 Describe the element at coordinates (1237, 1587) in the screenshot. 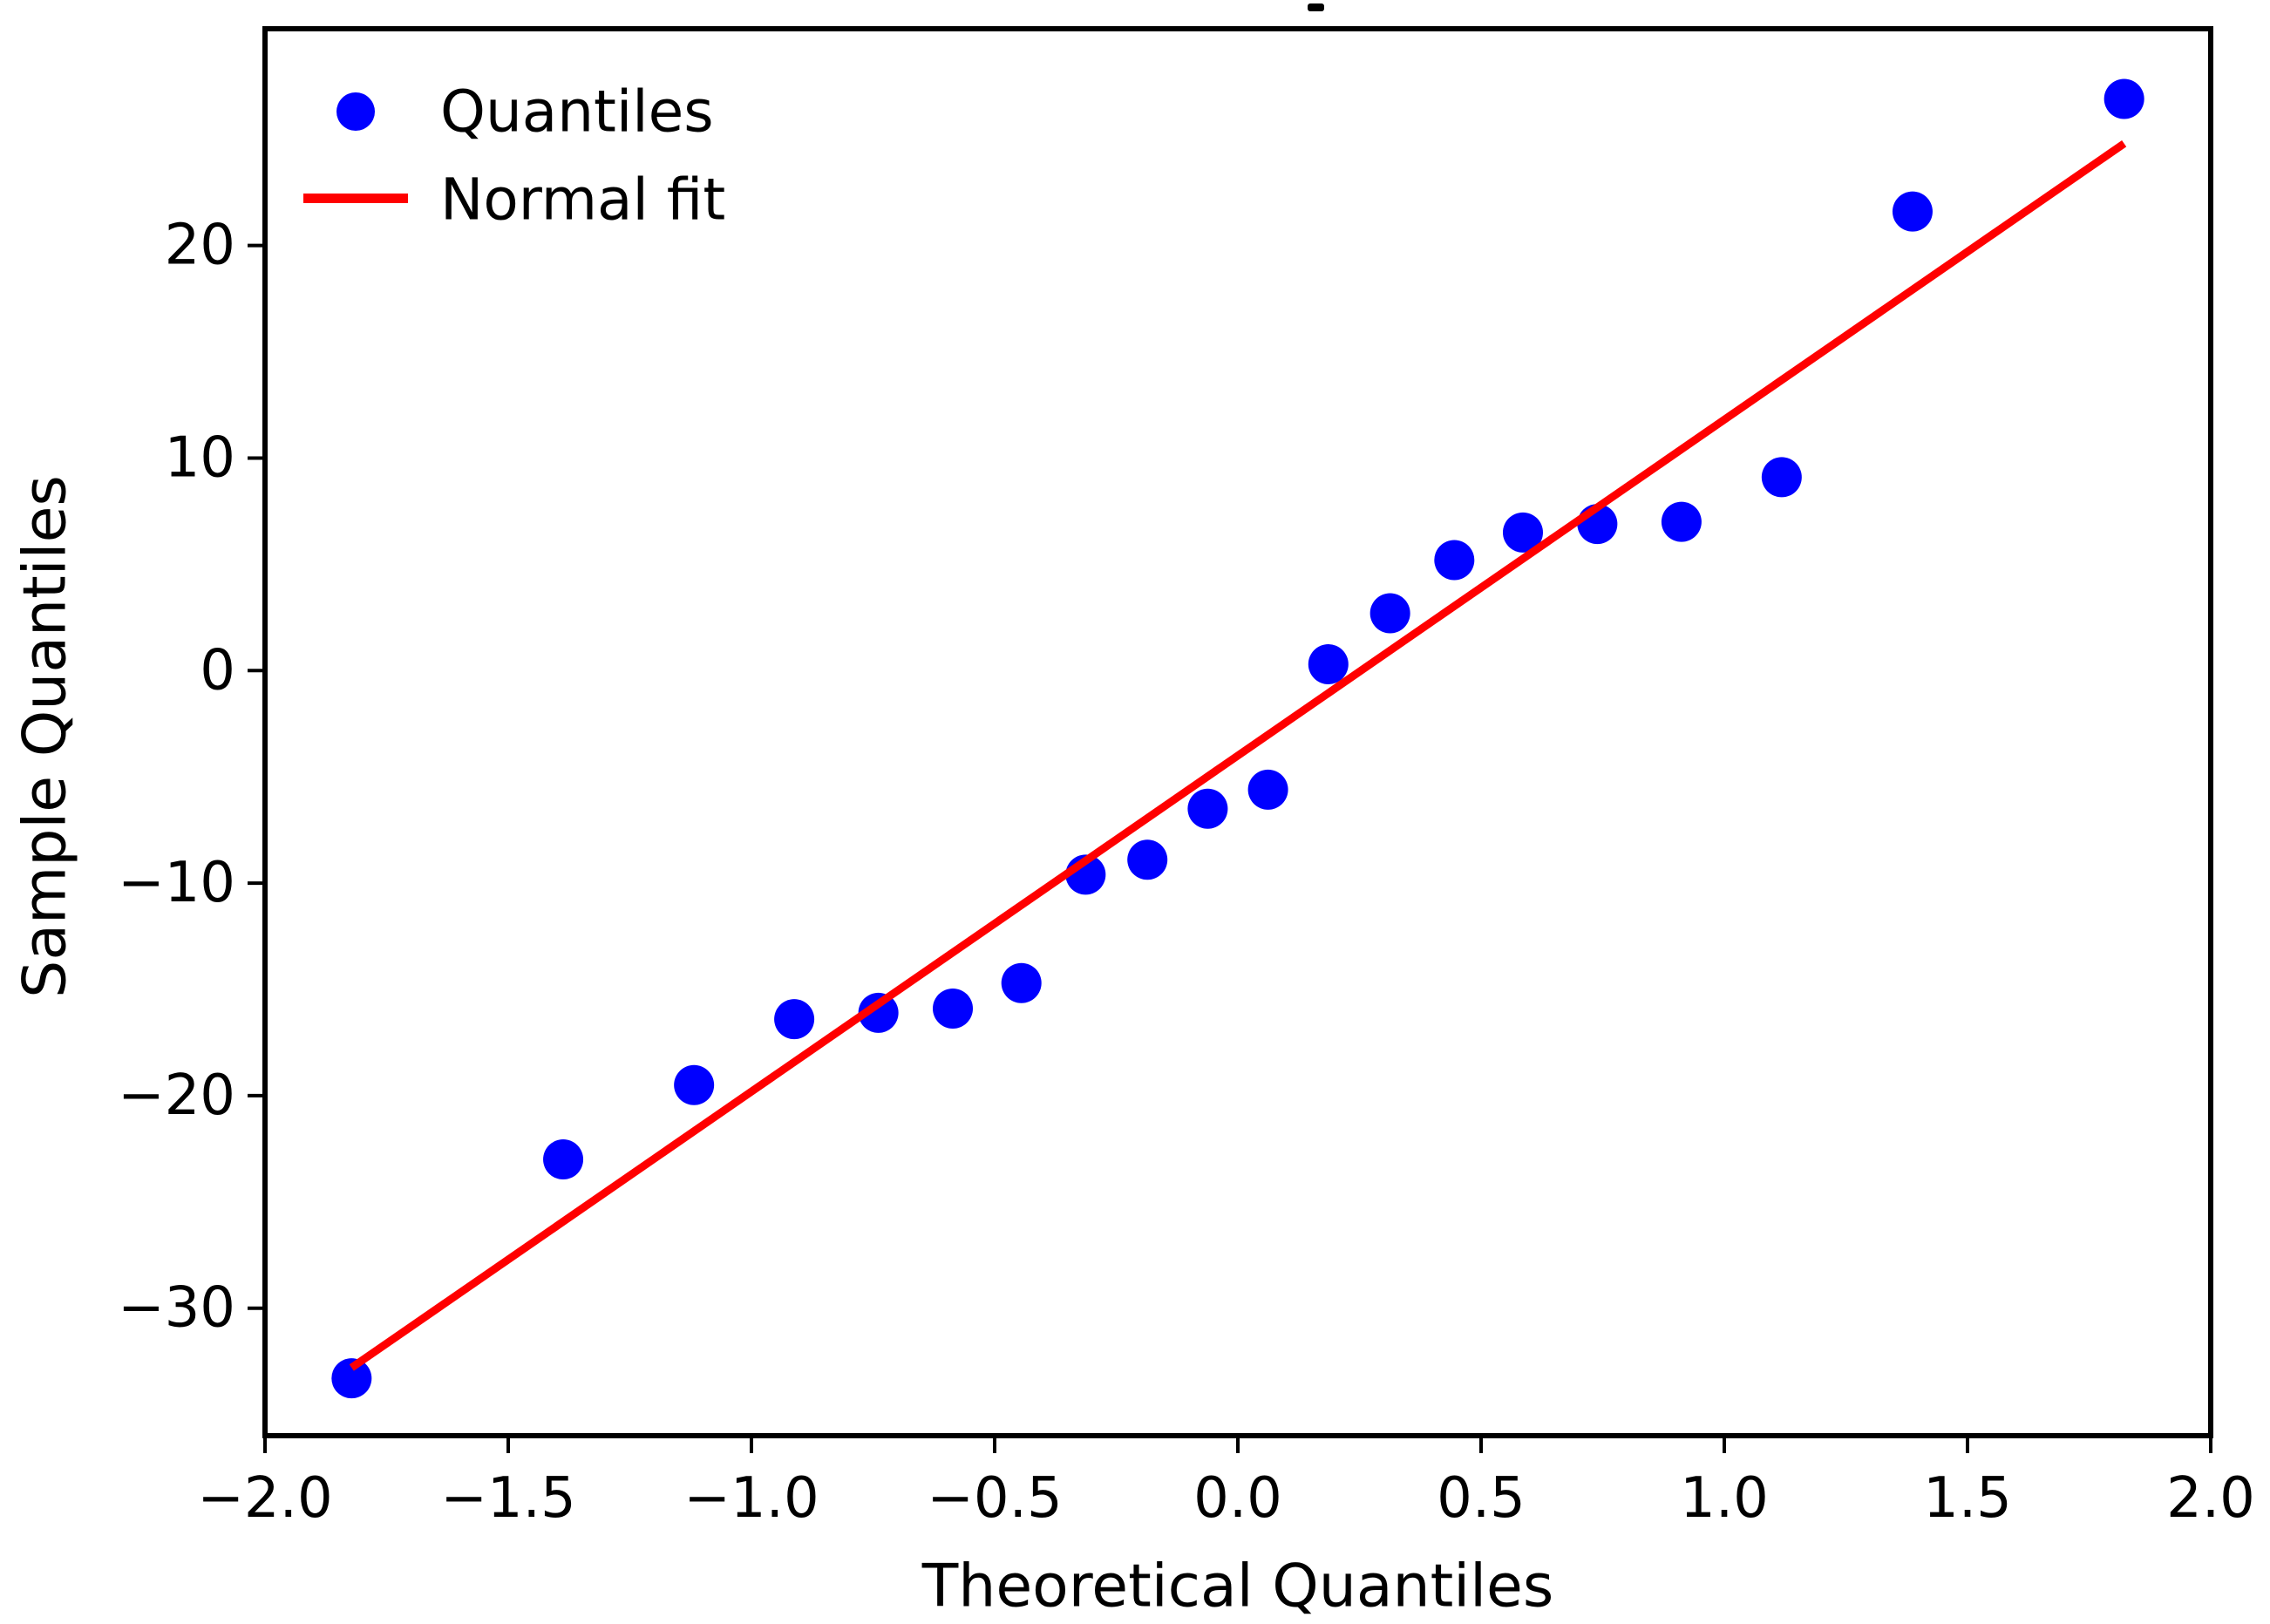

I see `x-axis-label: Theoretical Quantiles` at that location.